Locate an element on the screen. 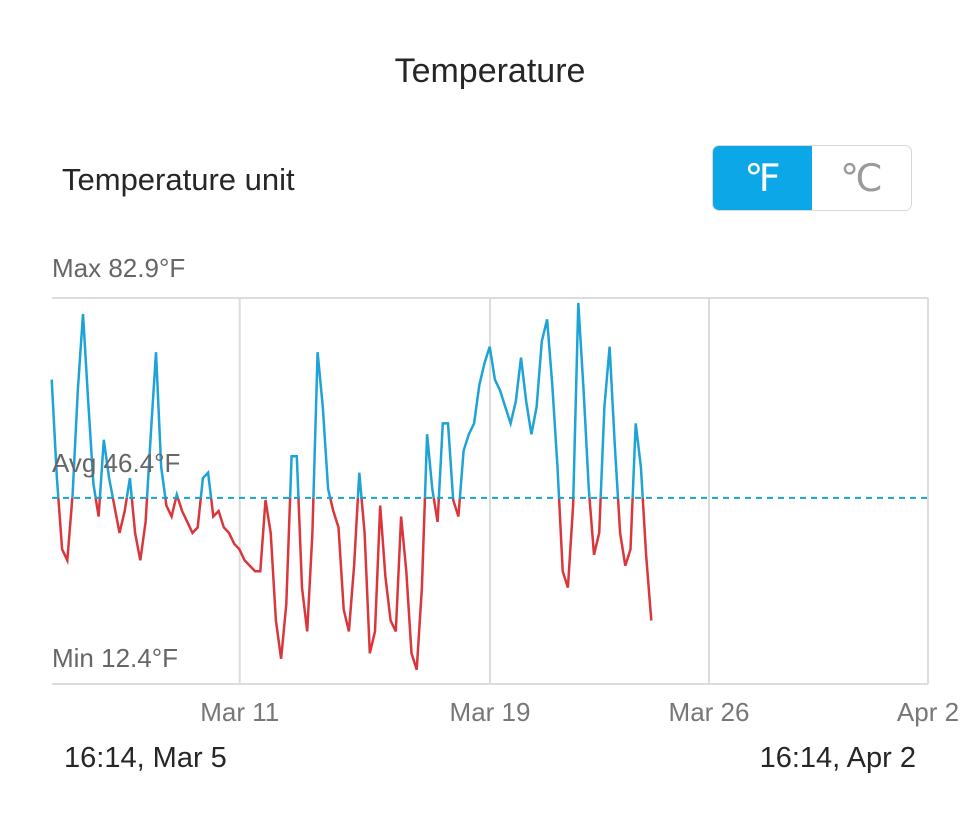 The height and width of the screenshot is (819, 980). fahrenheit-option: ℉ is located at coordinates (762, 178).